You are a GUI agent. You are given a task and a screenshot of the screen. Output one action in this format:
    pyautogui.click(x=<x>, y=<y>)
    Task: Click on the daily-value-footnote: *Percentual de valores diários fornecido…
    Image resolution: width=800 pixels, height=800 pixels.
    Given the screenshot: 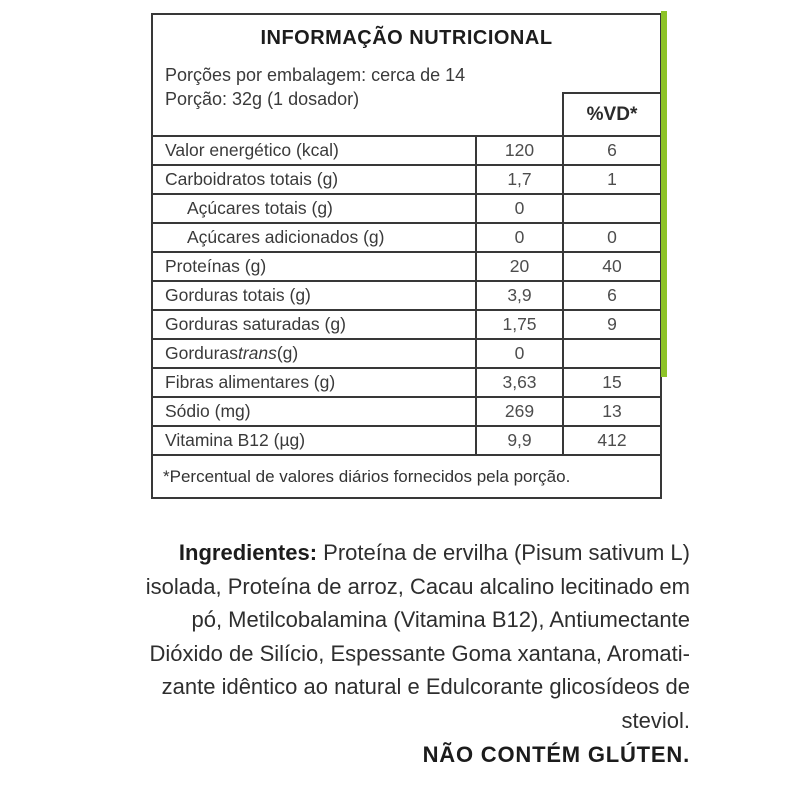 What is the action you would take?
    pyautogui.click(x=406, y=475)
    